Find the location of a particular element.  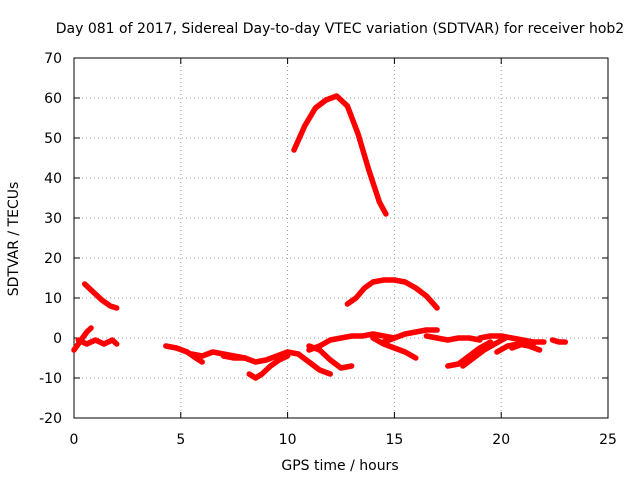

y-tick-label: 0 is located at coordinates (57, 339).